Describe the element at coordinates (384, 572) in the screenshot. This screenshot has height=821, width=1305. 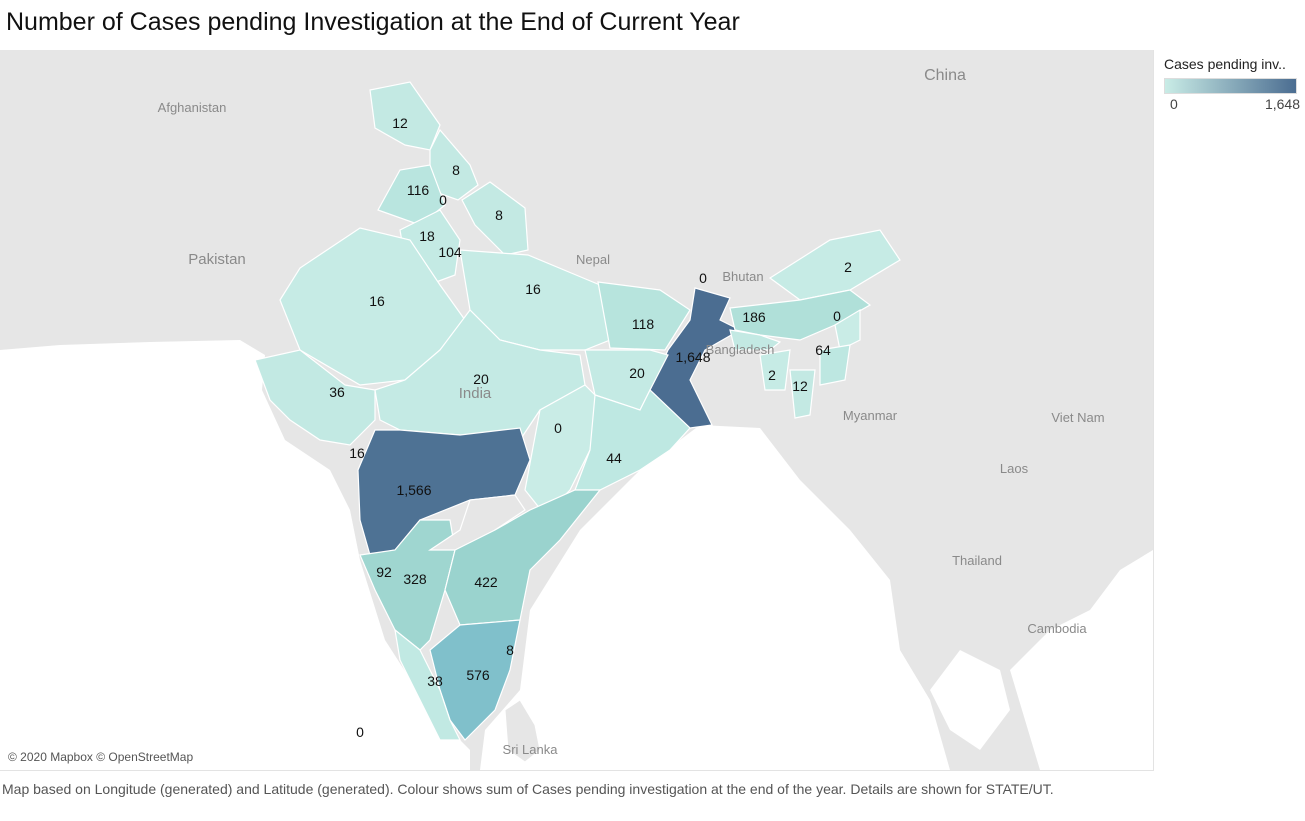
I see `value-label: 92` at that location.